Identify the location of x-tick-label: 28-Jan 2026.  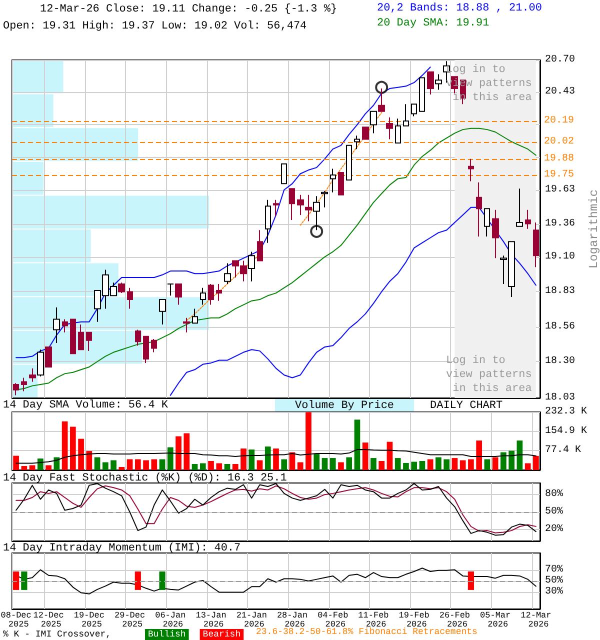
(292, 620).